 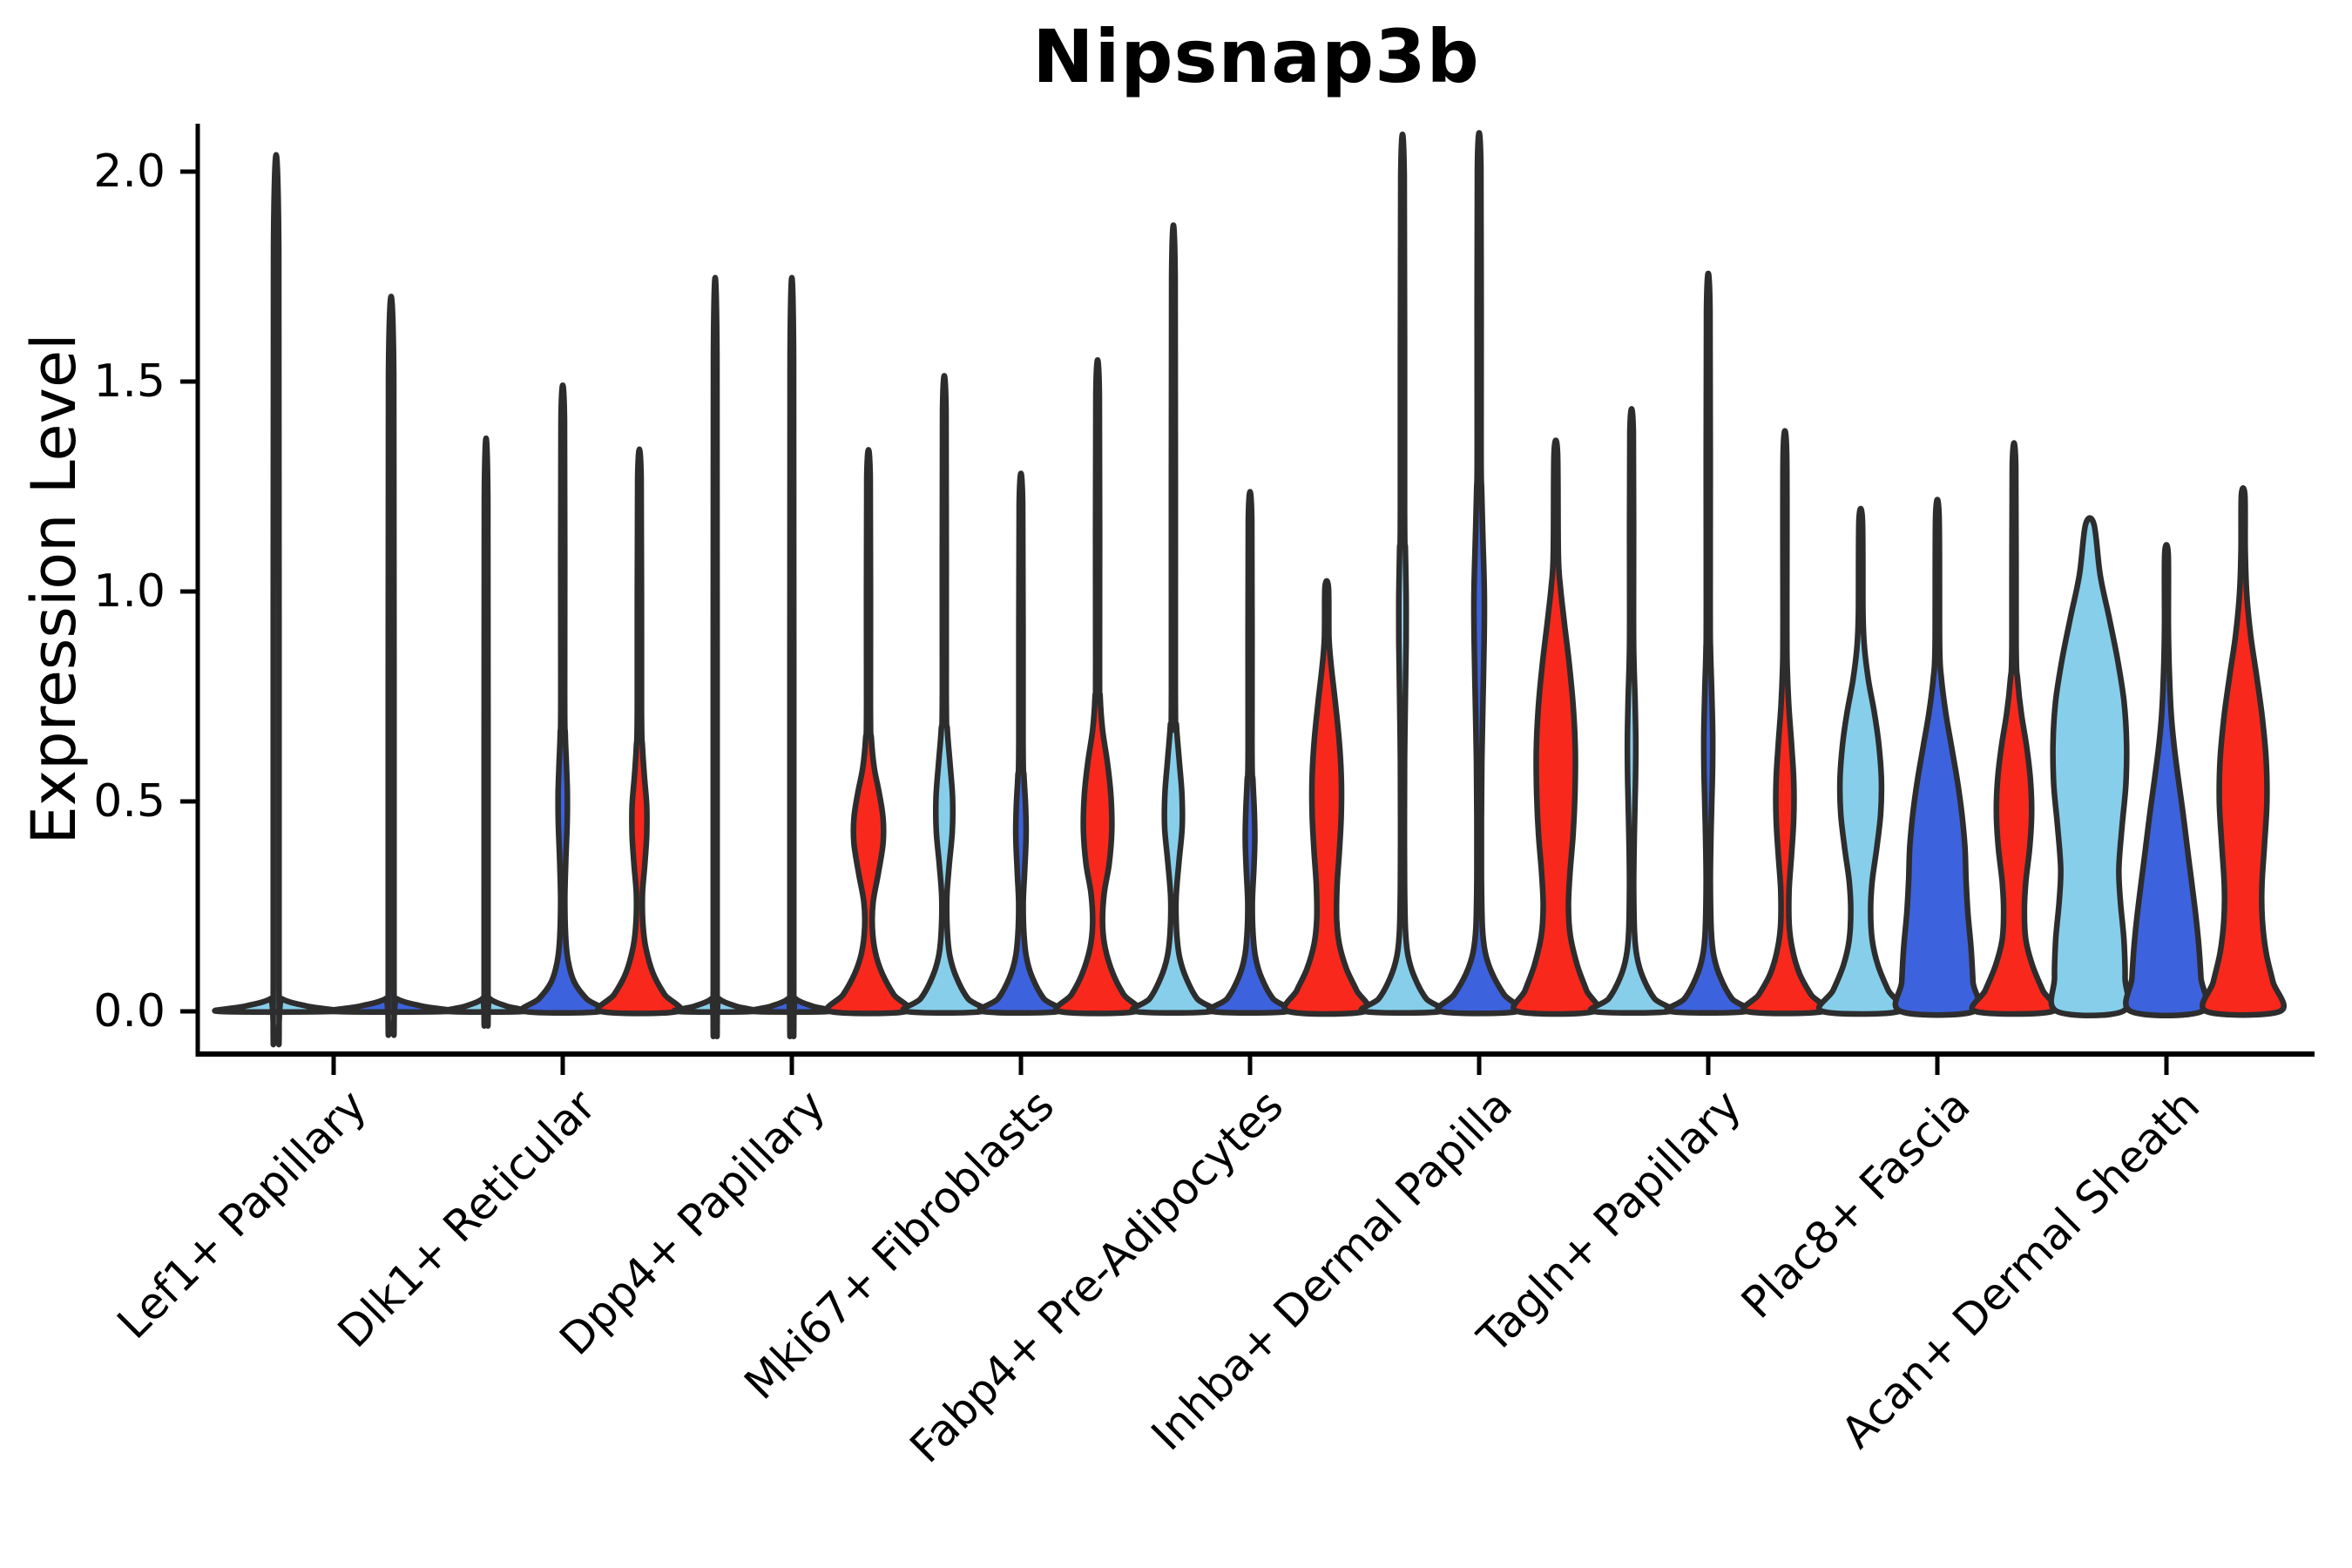 What do you see at coordinates (129, 801) in the screenshot?
I see `y-tick-label: 0.5` at bounding box center [129, 801].